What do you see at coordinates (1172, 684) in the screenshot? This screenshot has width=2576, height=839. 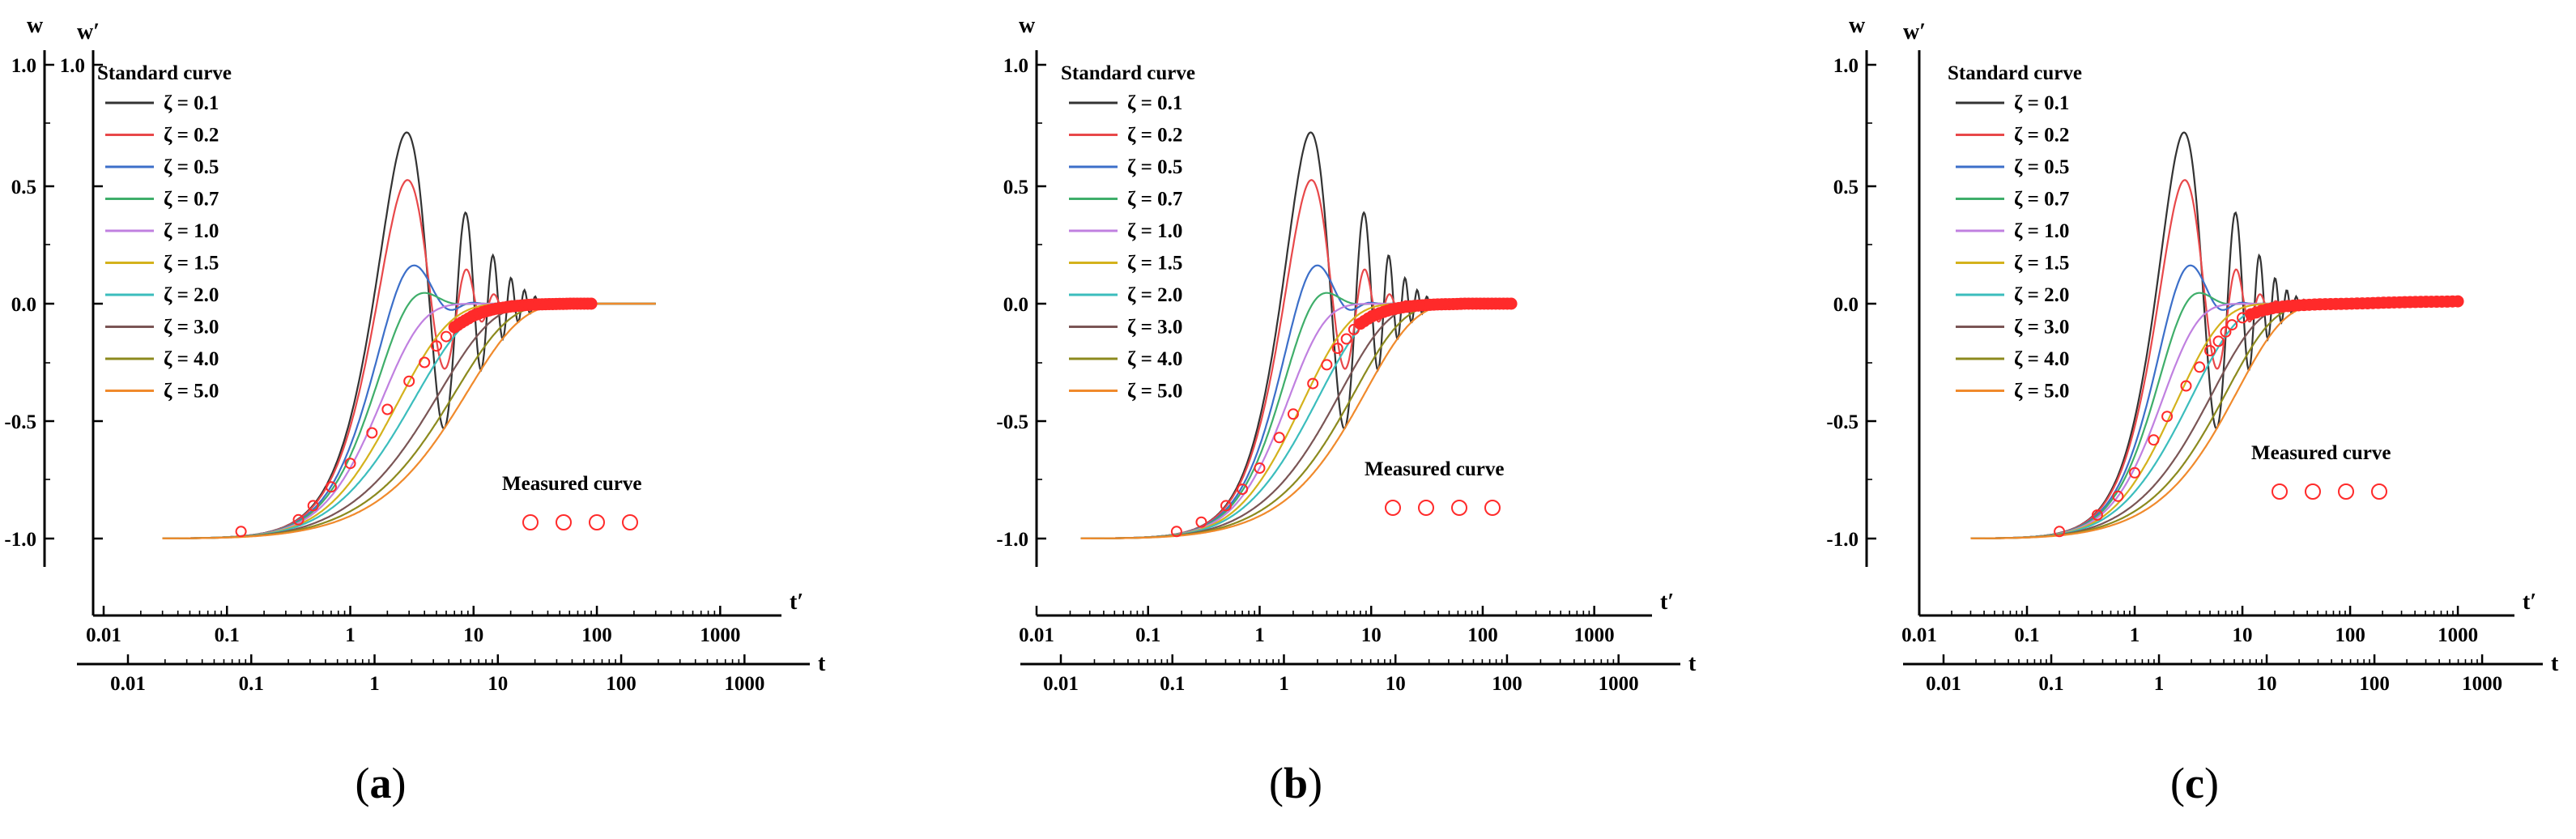 I see `x-bottom-tick-label: 0.1` at bounding box center [1172, 684].